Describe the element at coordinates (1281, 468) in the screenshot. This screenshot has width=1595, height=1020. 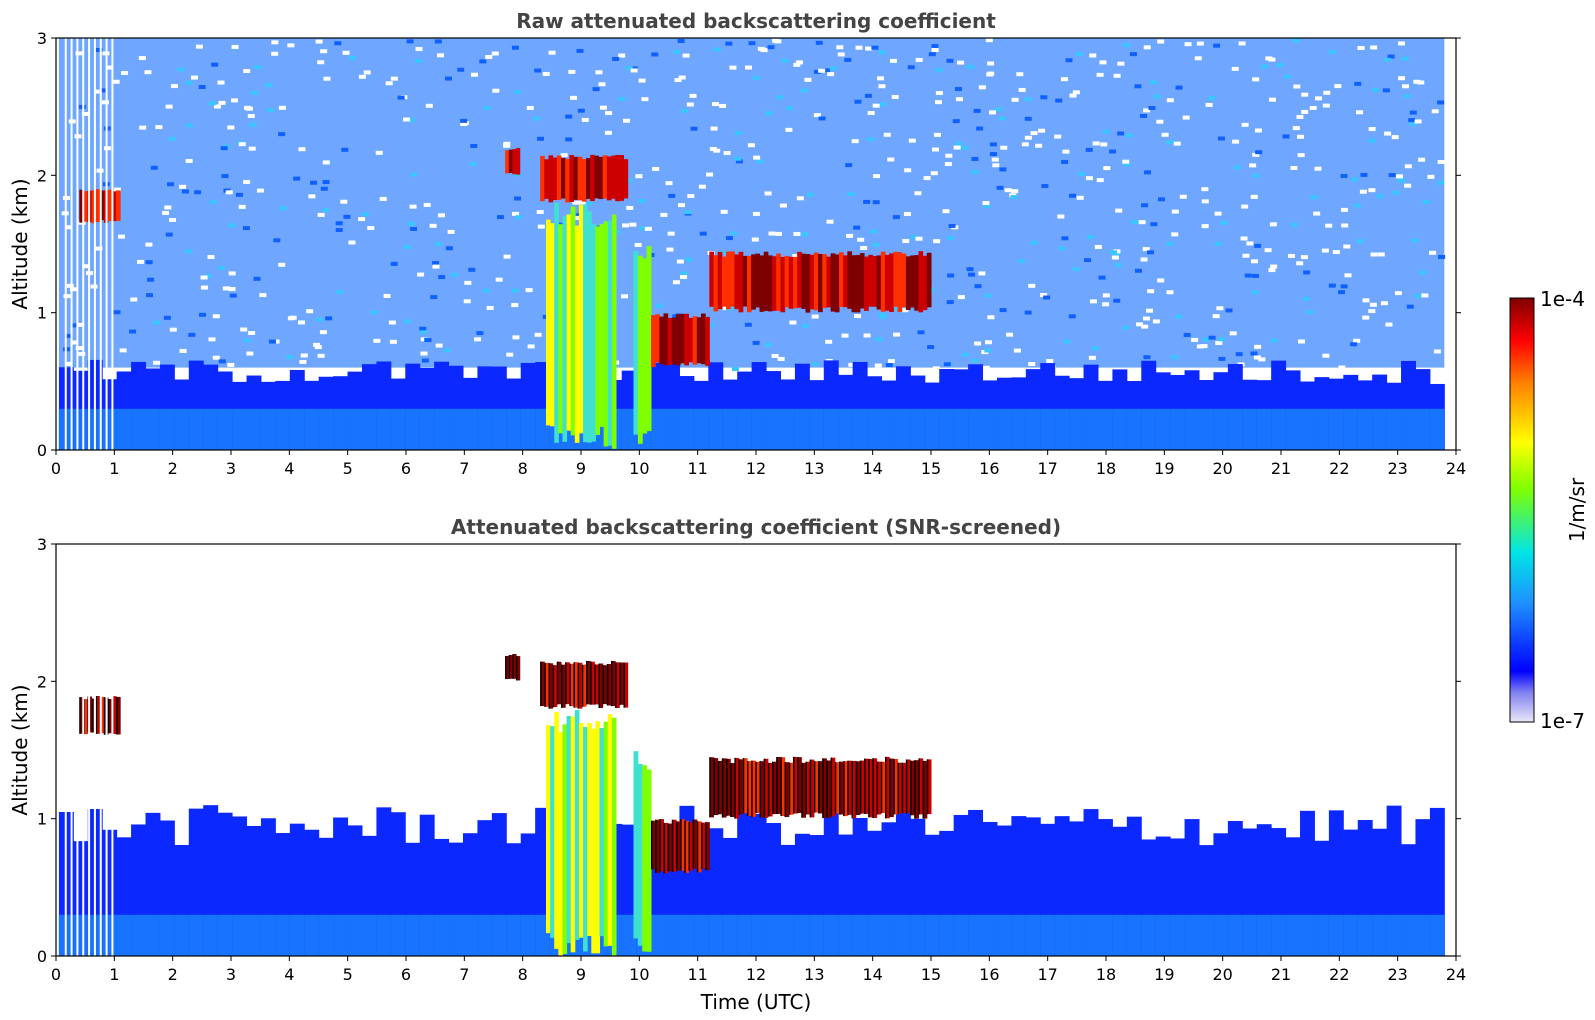
I see `x-tick-label: 21` at that location.